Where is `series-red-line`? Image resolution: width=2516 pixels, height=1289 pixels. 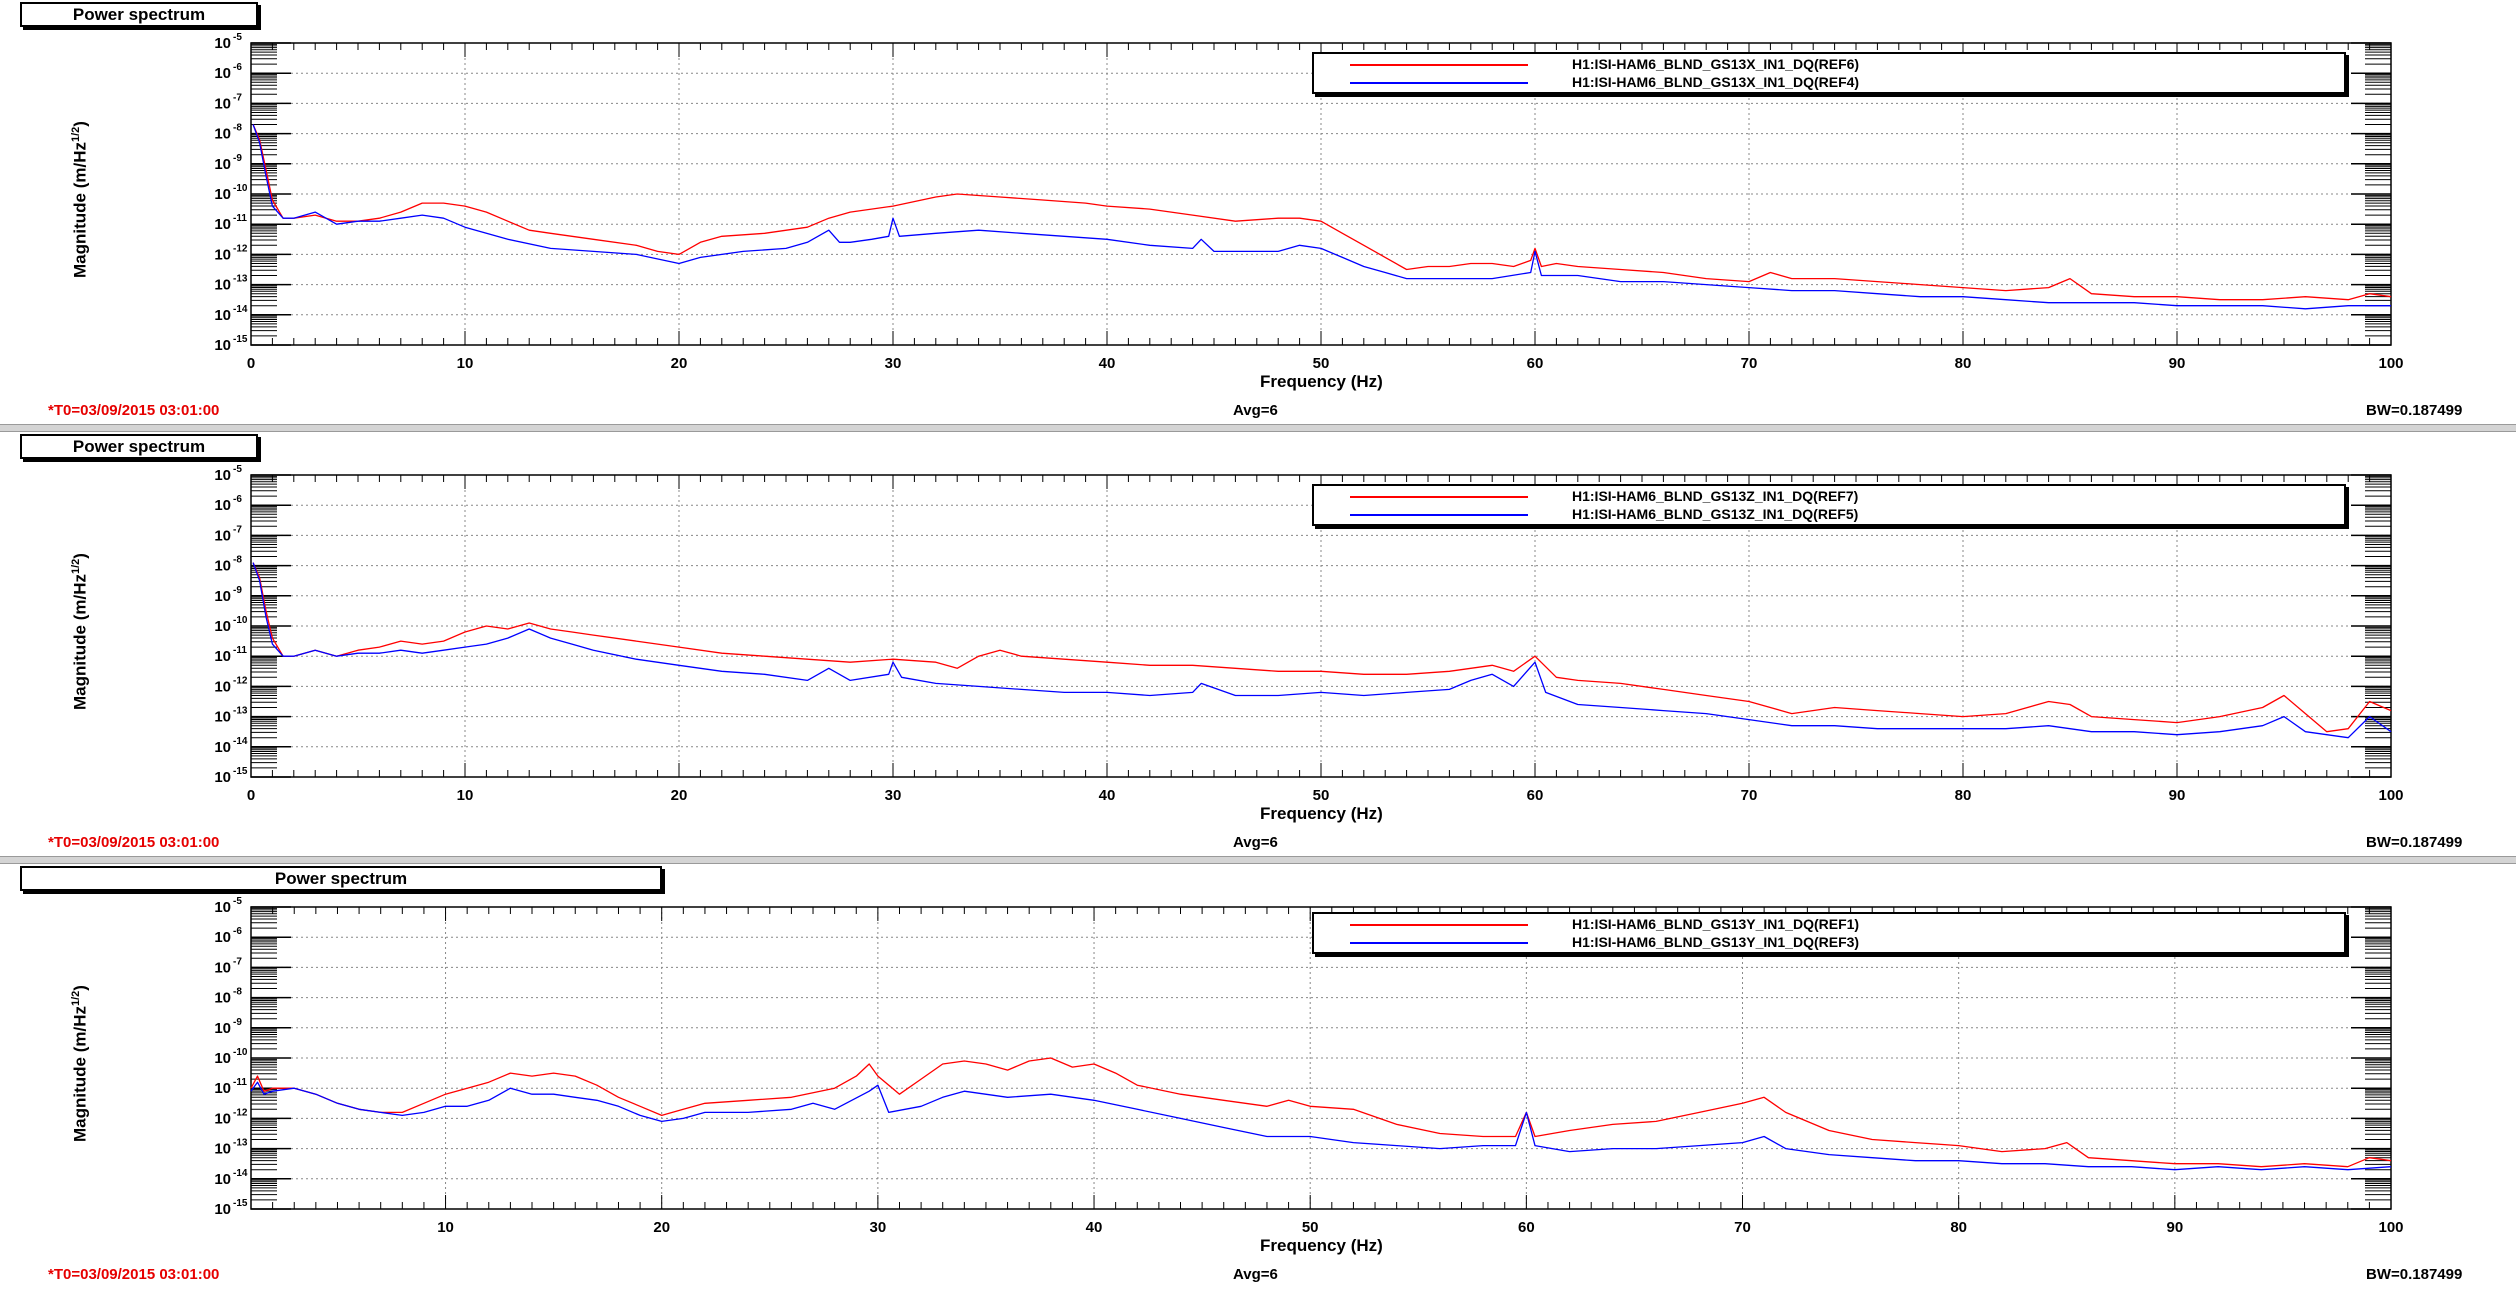 series-red-line is located at coordinates (1321, 1112).